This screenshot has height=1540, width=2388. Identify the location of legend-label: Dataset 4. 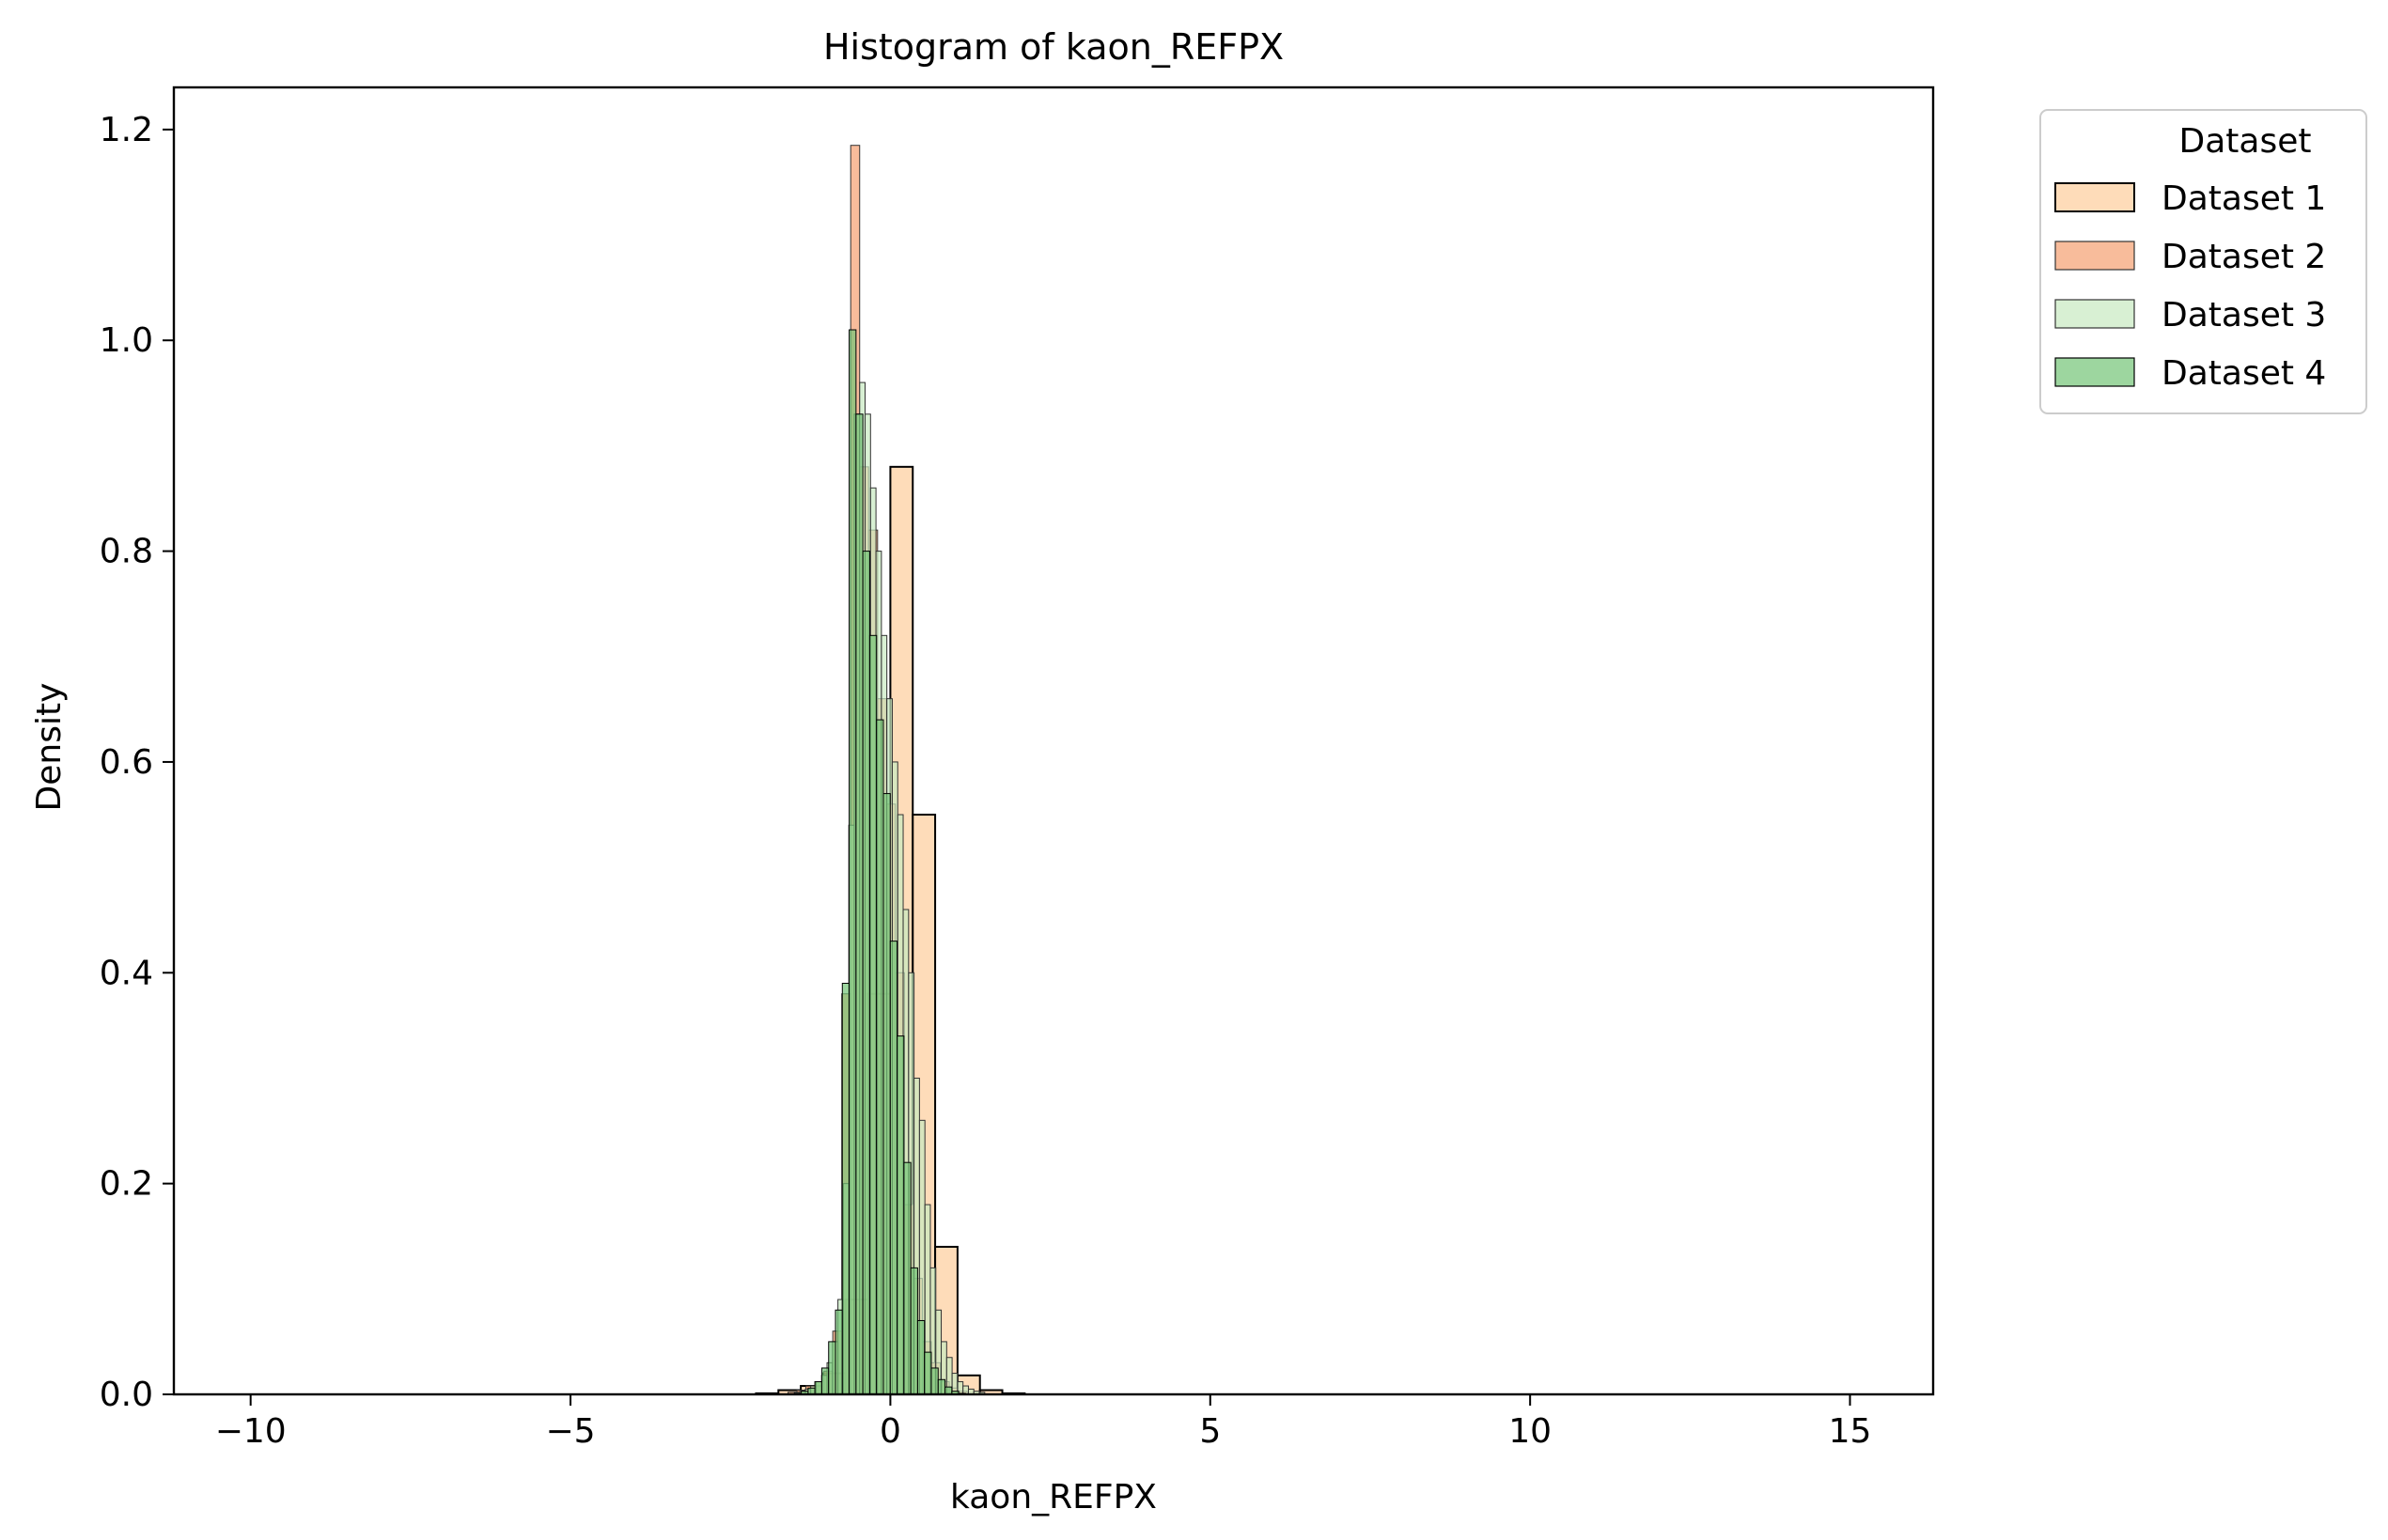
(2244, 373).